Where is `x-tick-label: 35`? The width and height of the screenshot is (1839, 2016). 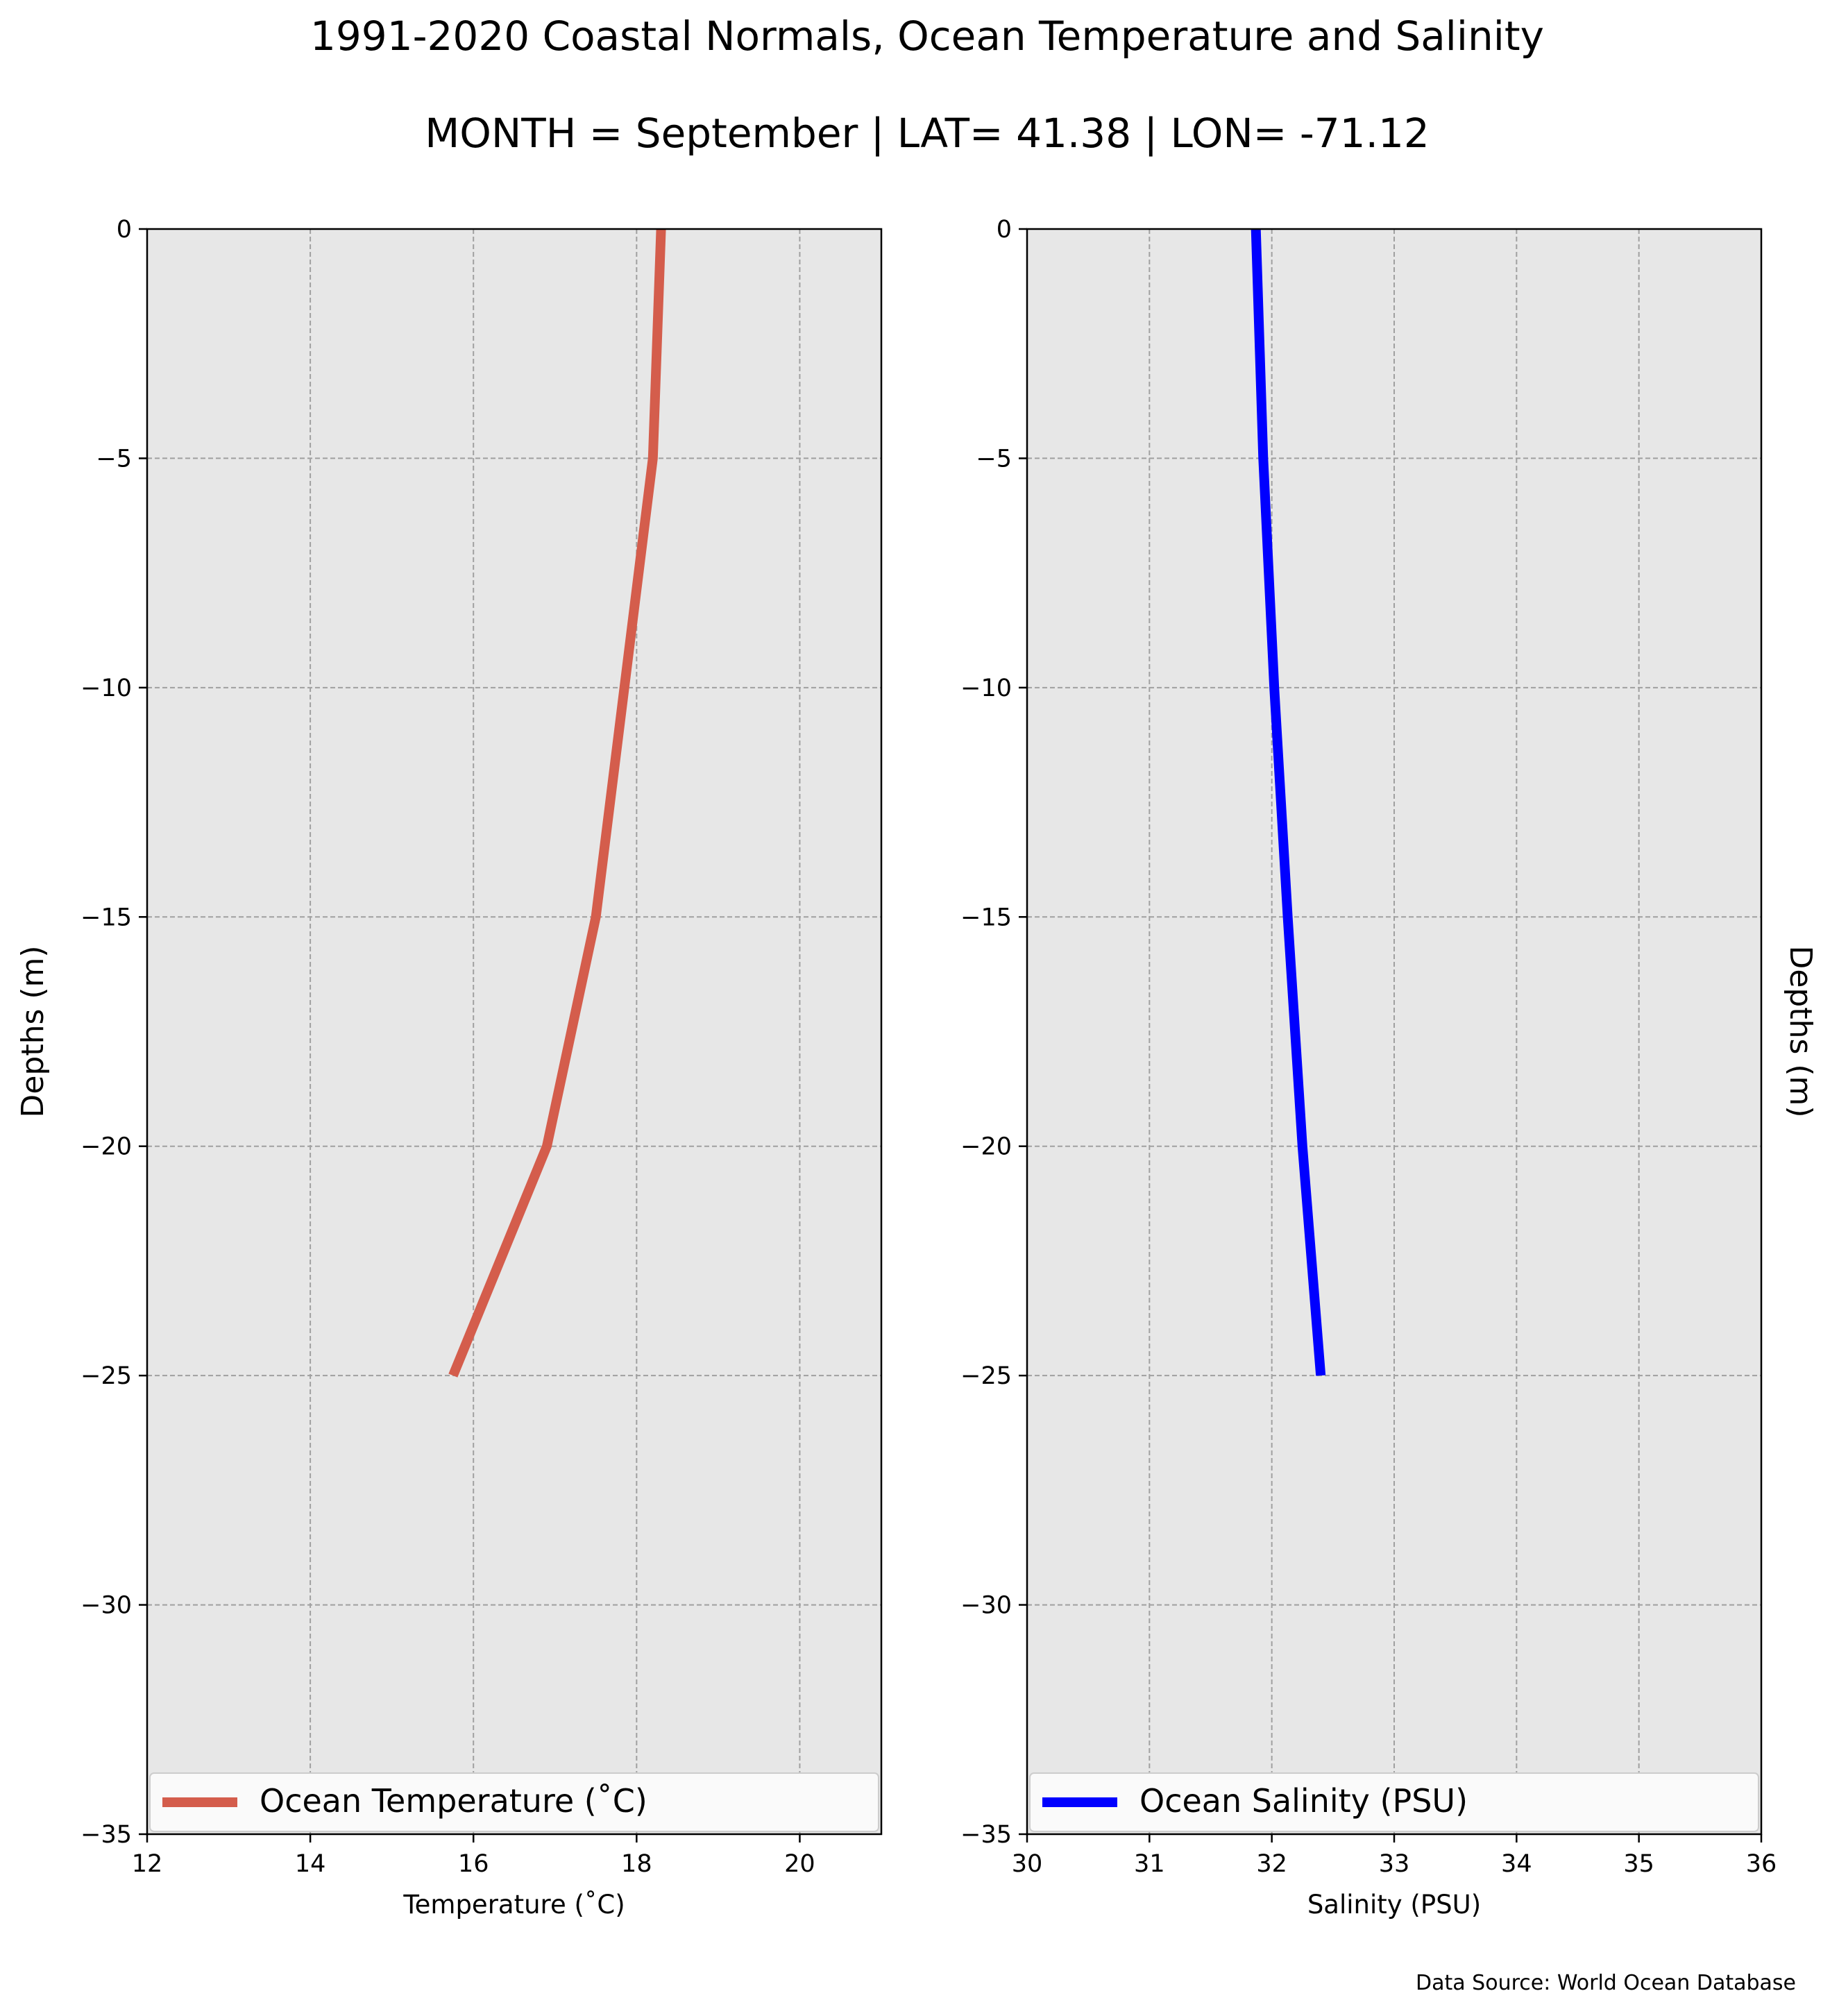 x-tick-label: 35 is located at coordinates (1639, 1864).